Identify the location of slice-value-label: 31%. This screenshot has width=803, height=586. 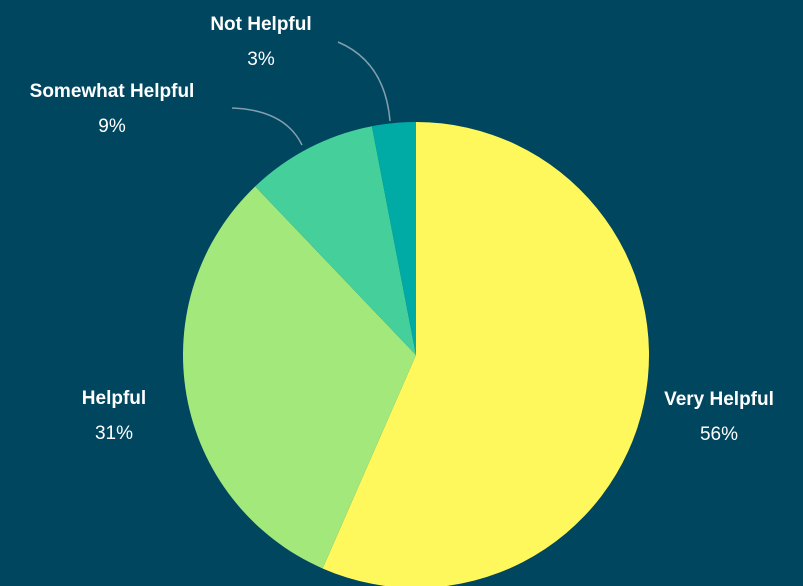
(114, 433).